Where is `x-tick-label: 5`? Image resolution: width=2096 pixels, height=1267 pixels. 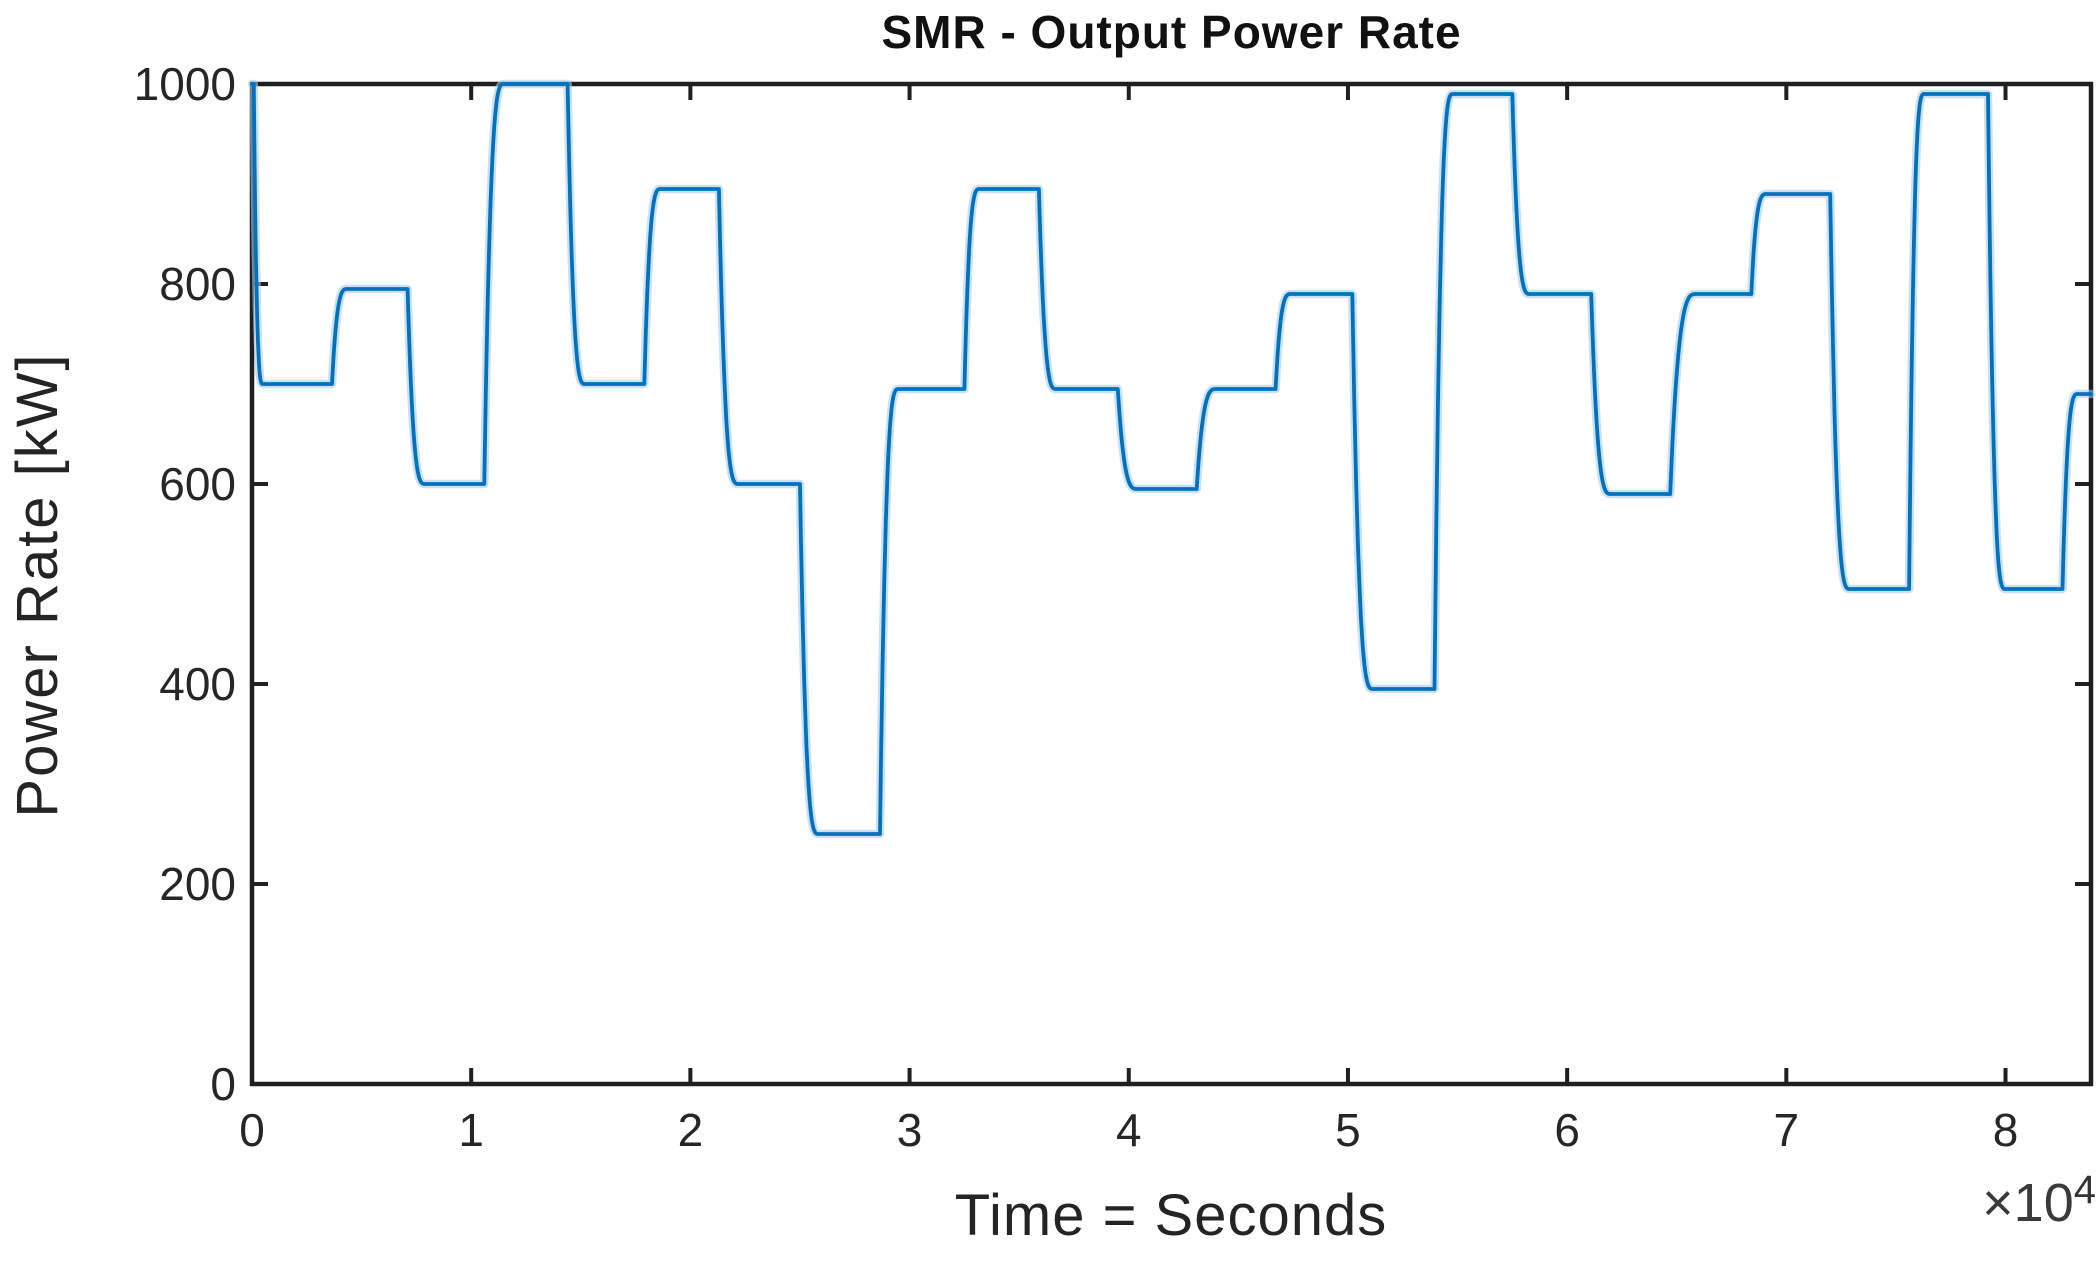
x-tick-label: 5 is located at coordinates (1348, 1130).